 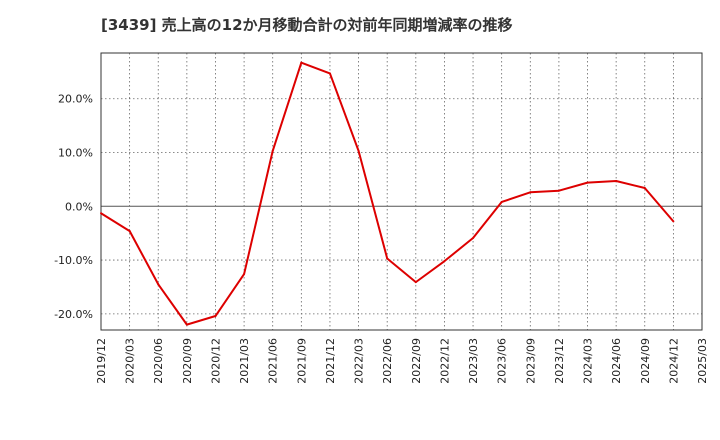 What do you see at coordinates (444, 361) in the screenshot?
I see `x-tick-label: 2022/12` at bounding box center [444, 361].